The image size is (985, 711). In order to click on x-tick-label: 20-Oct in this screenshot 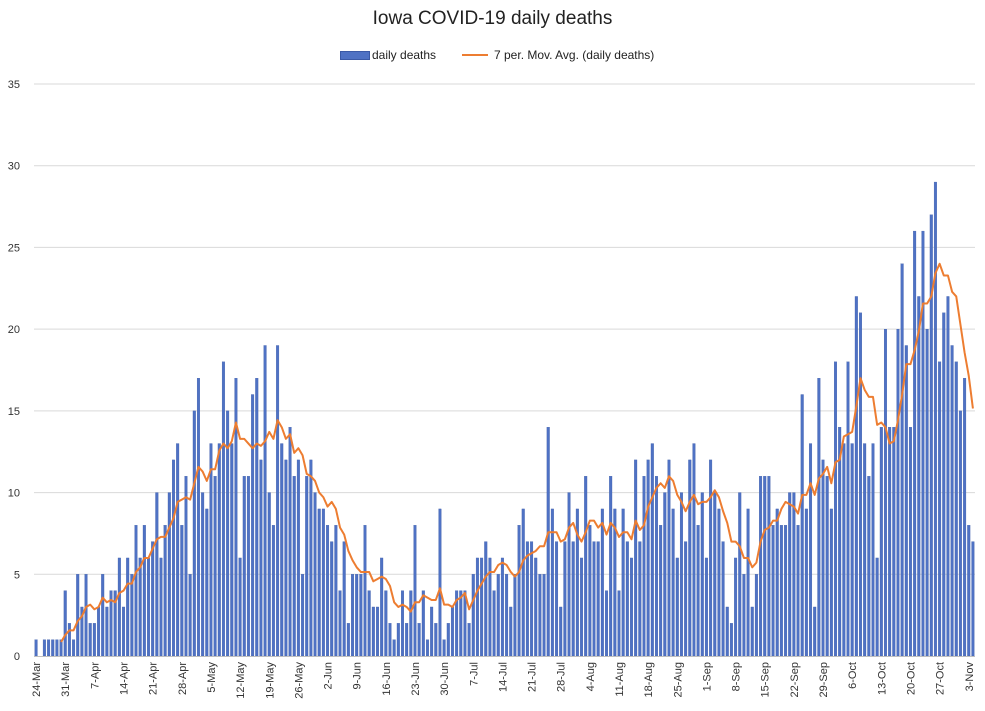, I will do `click(911, 678)`.